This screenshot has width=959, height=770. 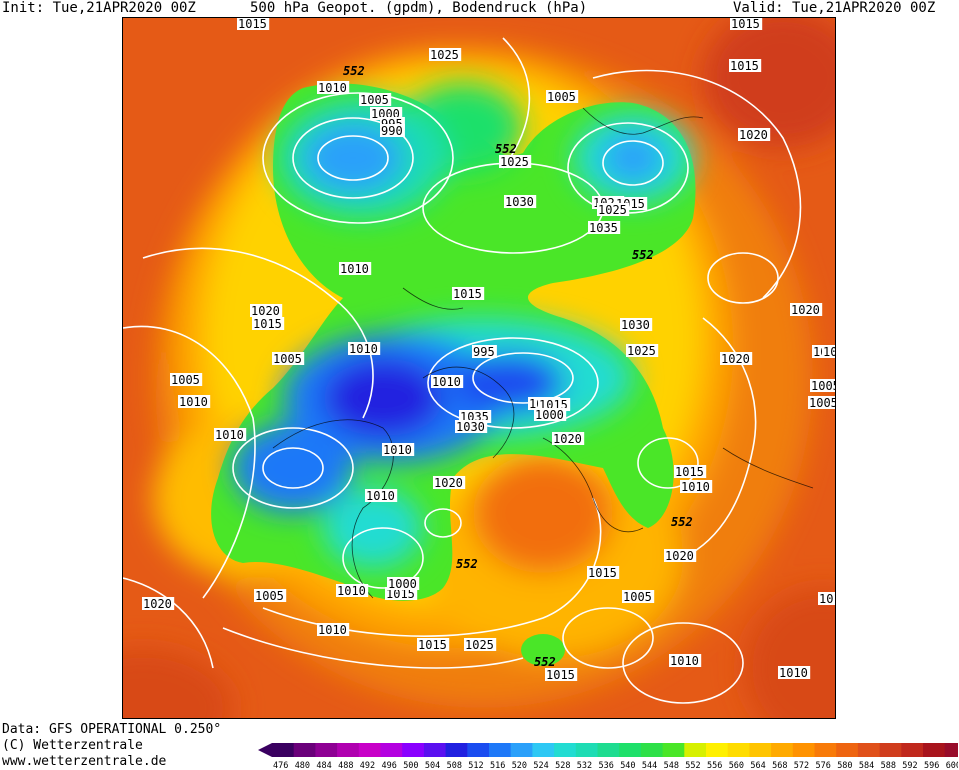 What do you see at coordinates (736, 765) in the screenshot?
I see `legend-tick-label: 560` at bounding box center [736, 765].